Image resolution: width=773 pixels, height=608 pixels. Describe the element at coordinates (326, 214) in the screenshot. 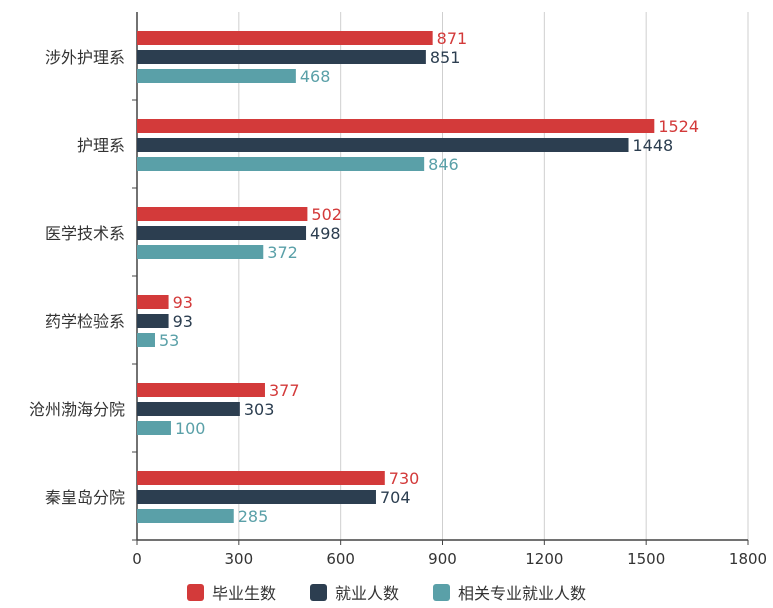

I see `data-label: 502` at that location.